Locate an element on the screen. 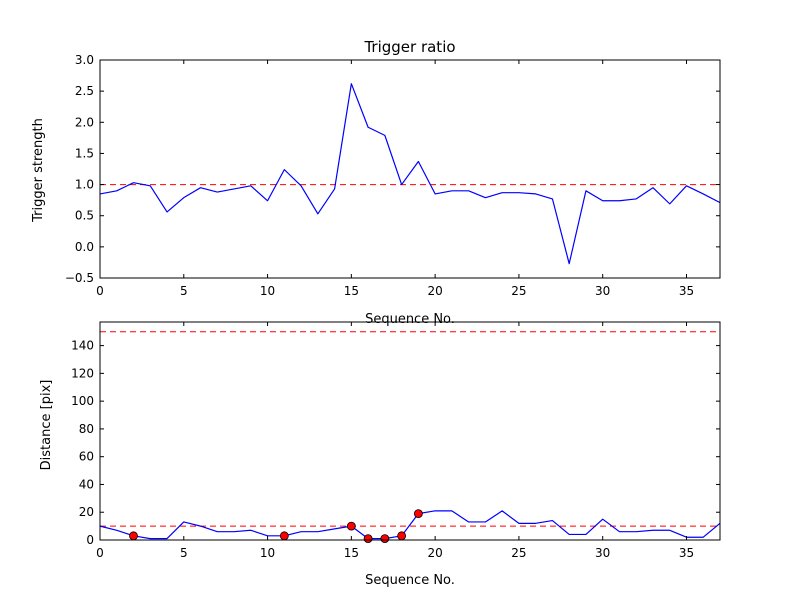  y-tick-label: 2.0 is located at coordinates (84, 122).